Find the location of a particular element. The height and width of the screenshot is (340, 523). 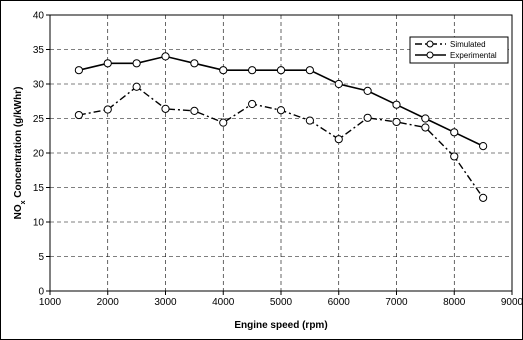

y-tick-label: 20 is located at coordinates (39, 154).